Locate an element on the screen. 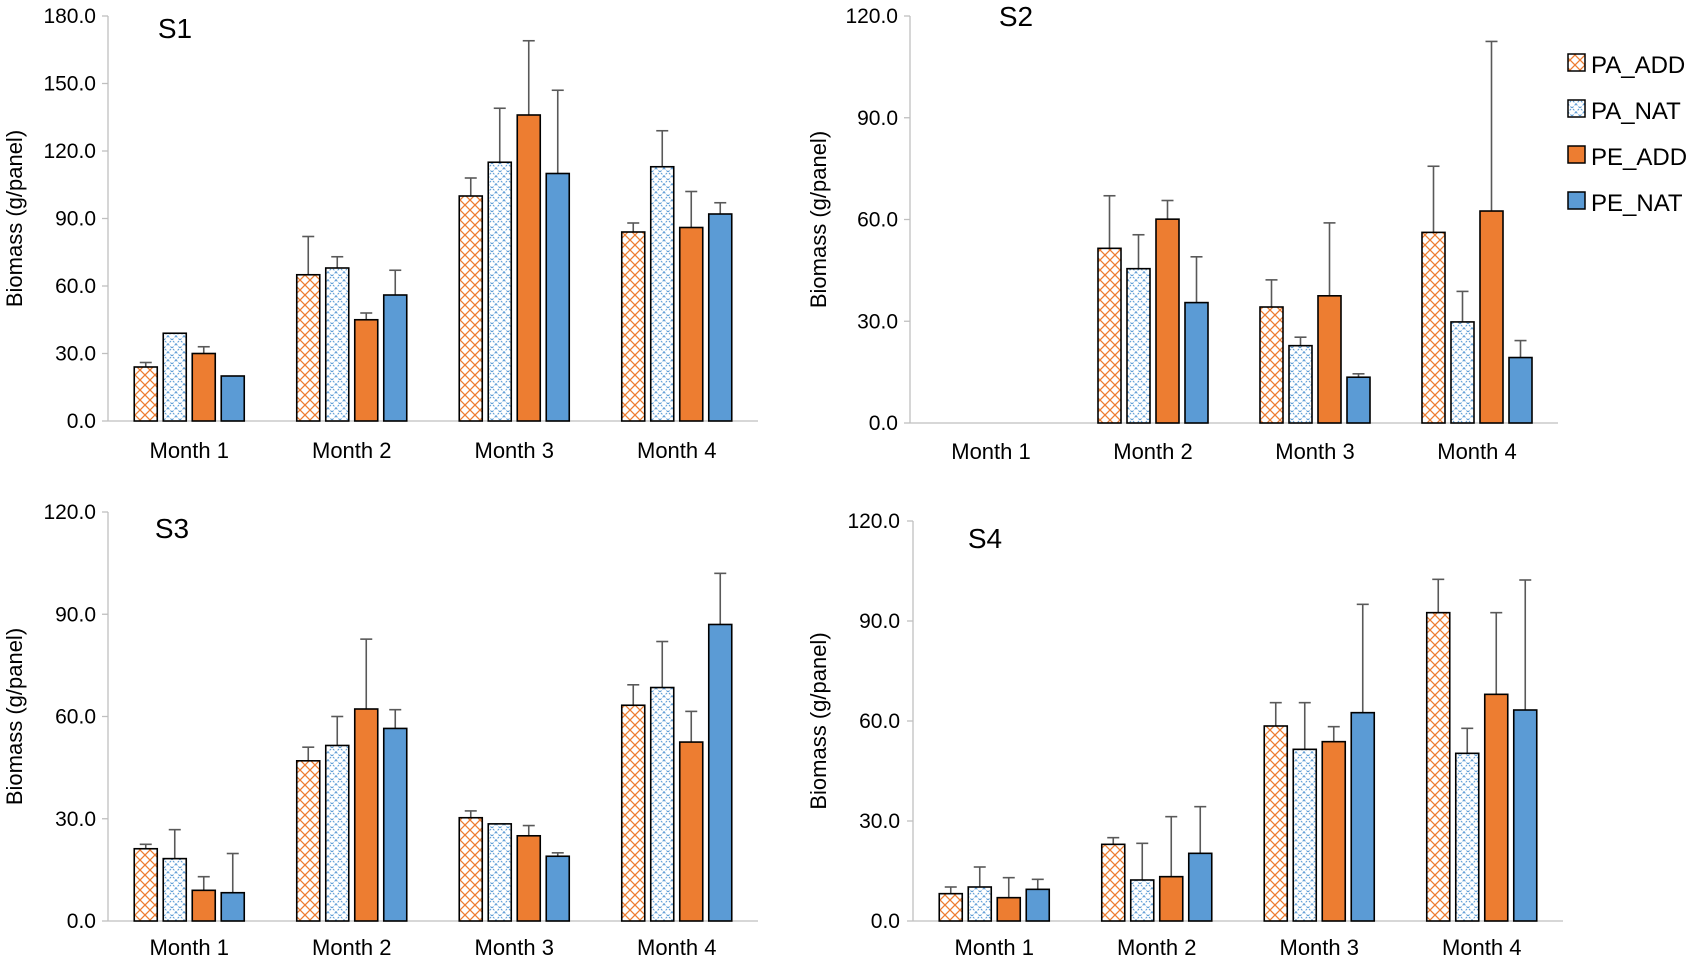 Image resolution: width=1699 pixels, height=955 pixels. legend-swatch-pa-add is located at coordinates (1576, 62).